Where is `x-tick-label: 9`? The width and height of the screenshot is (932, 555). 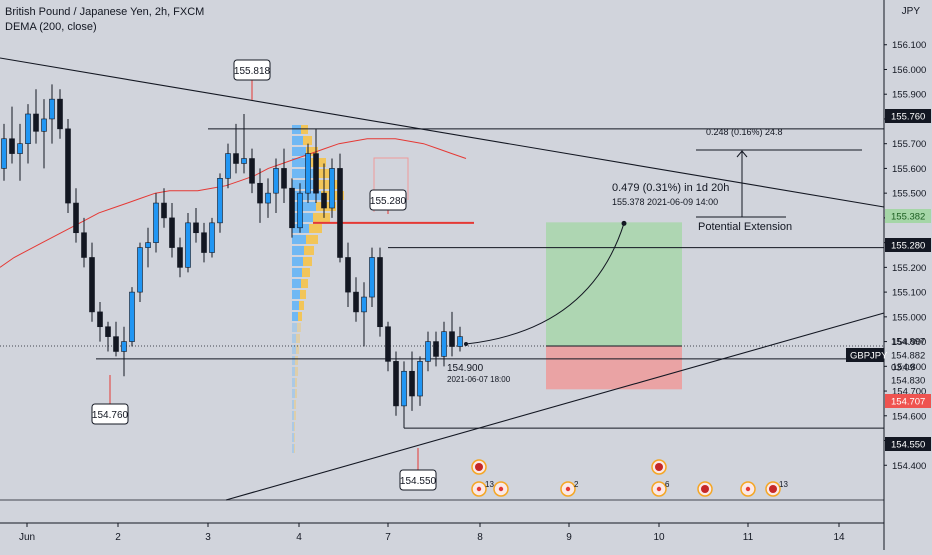
x-tick-label: 9 is located at coordinates (569, 537).